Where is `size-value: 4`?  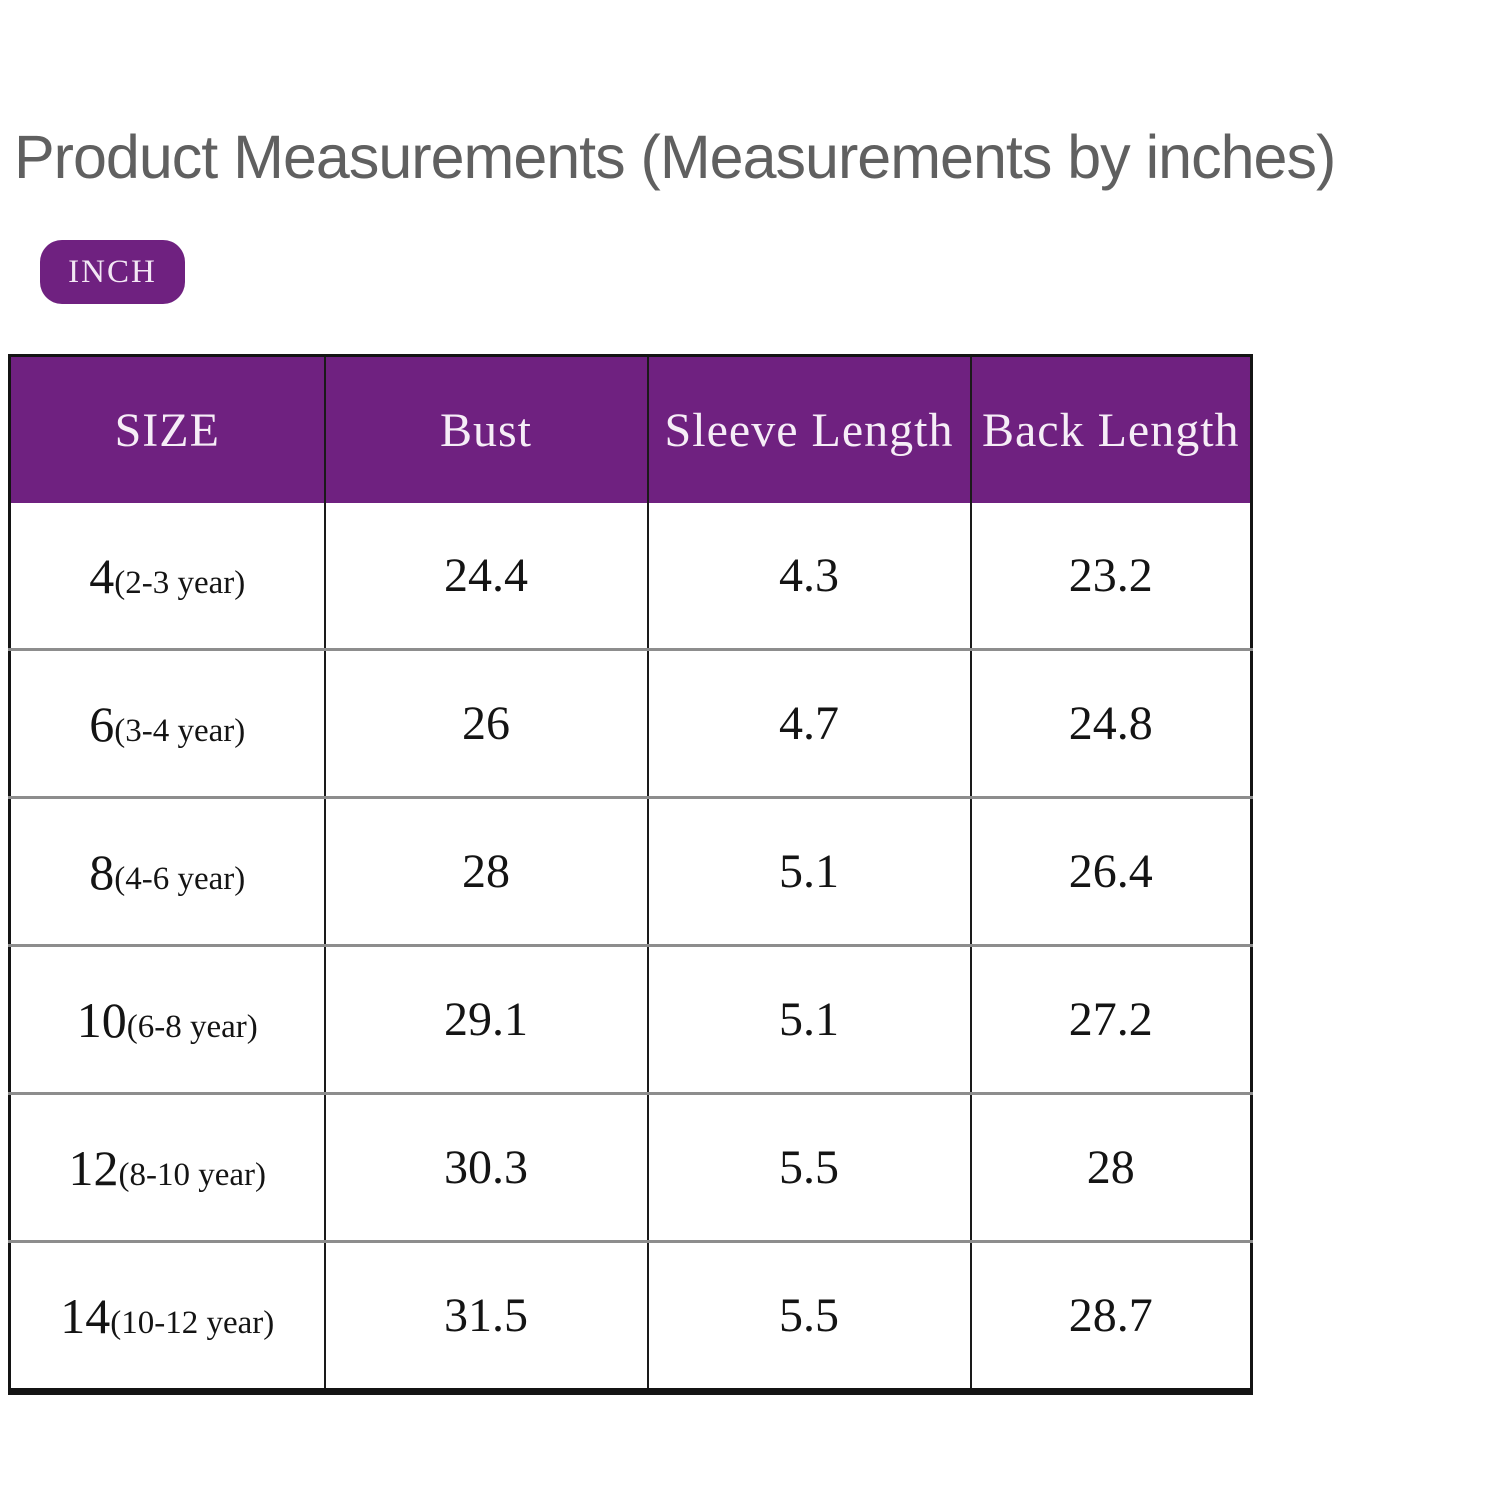
size-value: 4 is located at coordinates (102, 575).